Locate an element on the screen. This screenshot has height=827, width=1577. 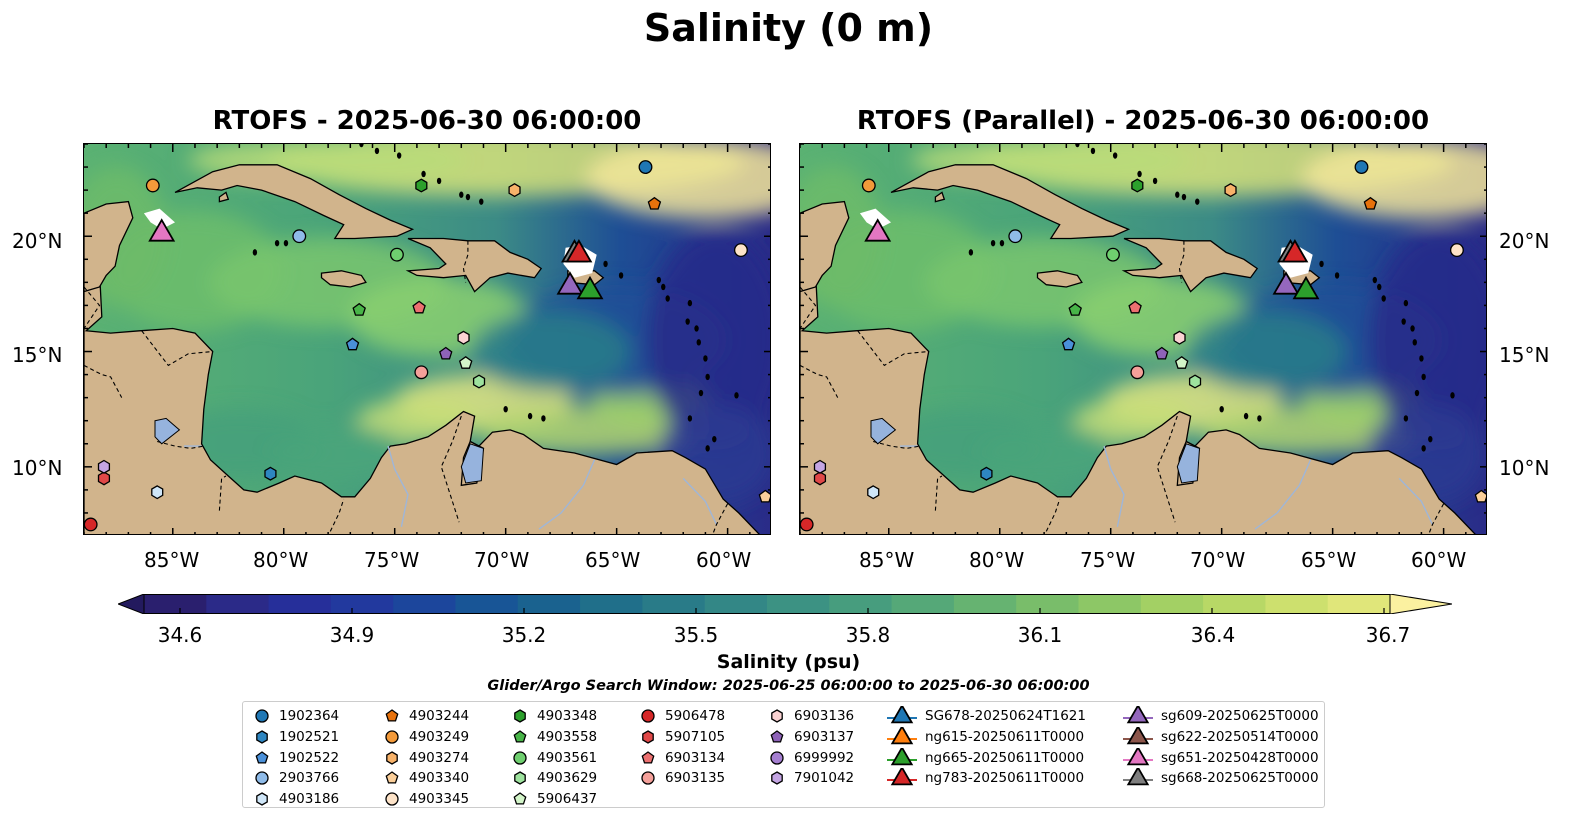
legend-label: 4903340 is located at coordinates (439, 778).